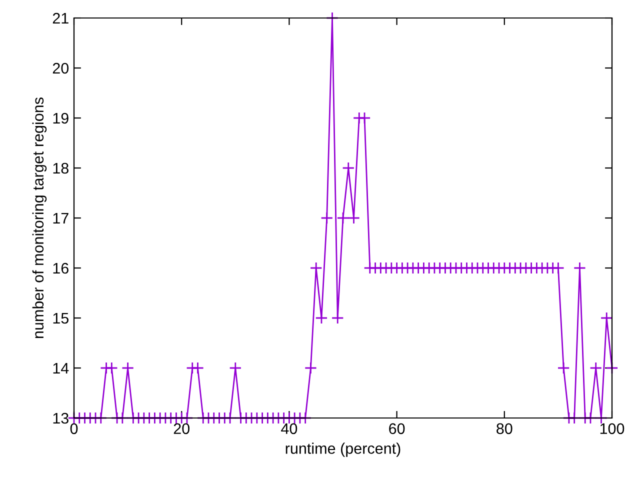 This screenshot has width=640, height=480. I want to click on x-tick-label: 100, so click(612, 428).